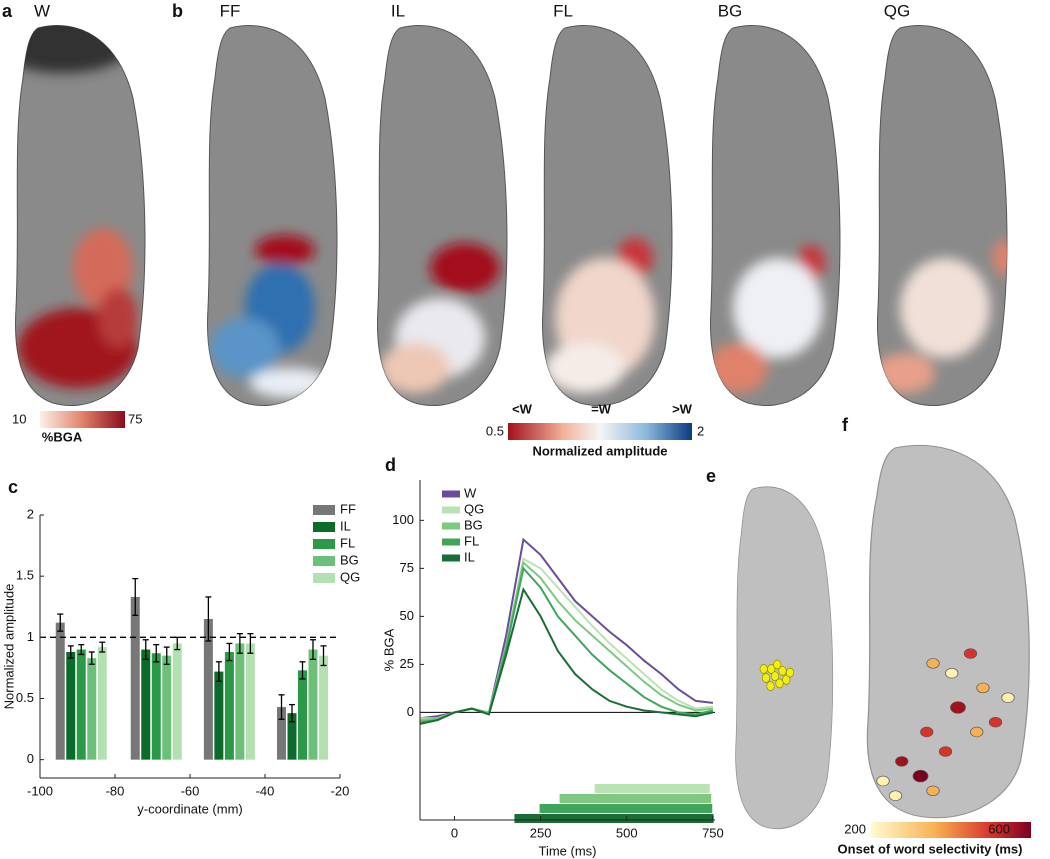  What do you see at coordinates (80, 216) in the screenshot?
I see `brain-a` at bounding box center [80, 216].